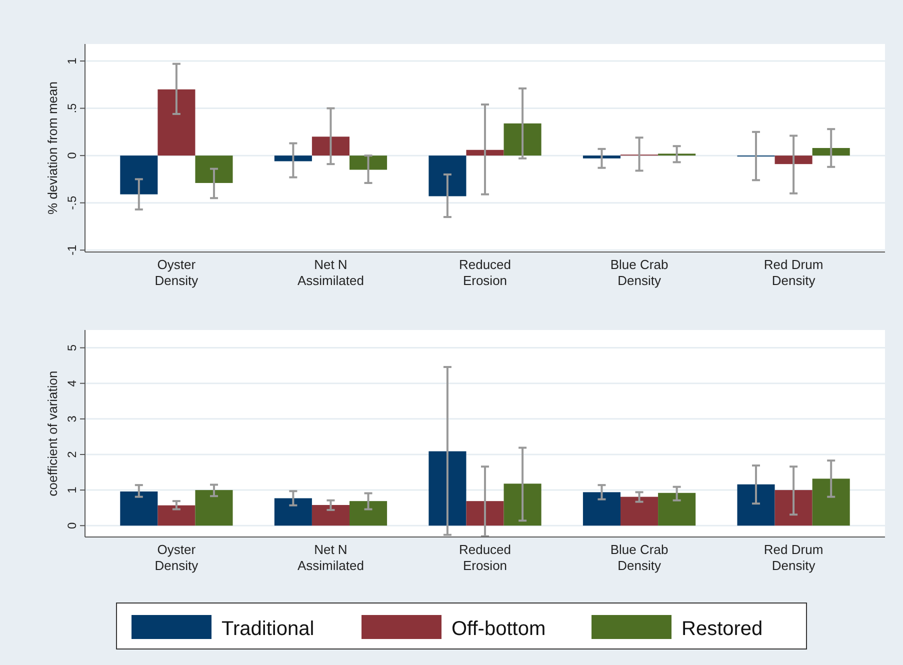 Image resolution: width=903 pixels, height=665 pixels. Describe the element at coordinates (72, 250) in the screenshot. I see `y-tick-label: -1` at that location.